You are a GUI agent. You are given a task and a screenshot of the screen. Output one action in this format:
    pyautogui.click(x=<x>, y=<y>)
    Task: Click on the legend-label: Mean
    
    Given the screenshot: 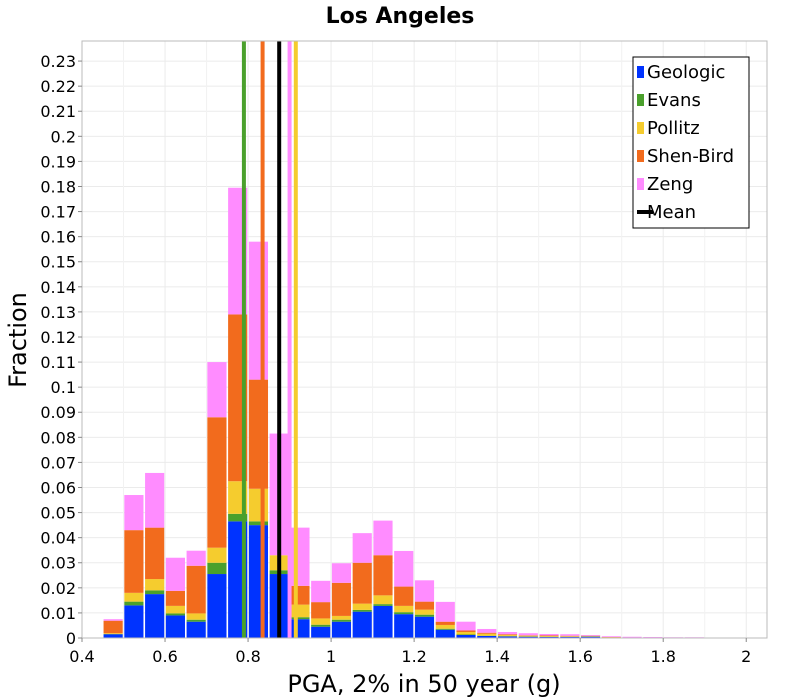 What is the action you would take?
    pyautogui.click(x=671, y=212)
    